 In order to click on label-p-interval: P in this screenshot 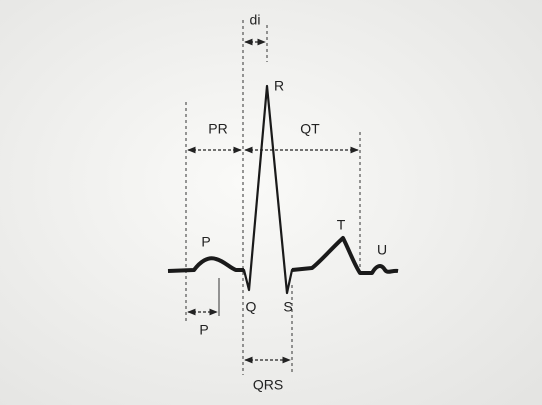, I will do `click(203, 330)`.